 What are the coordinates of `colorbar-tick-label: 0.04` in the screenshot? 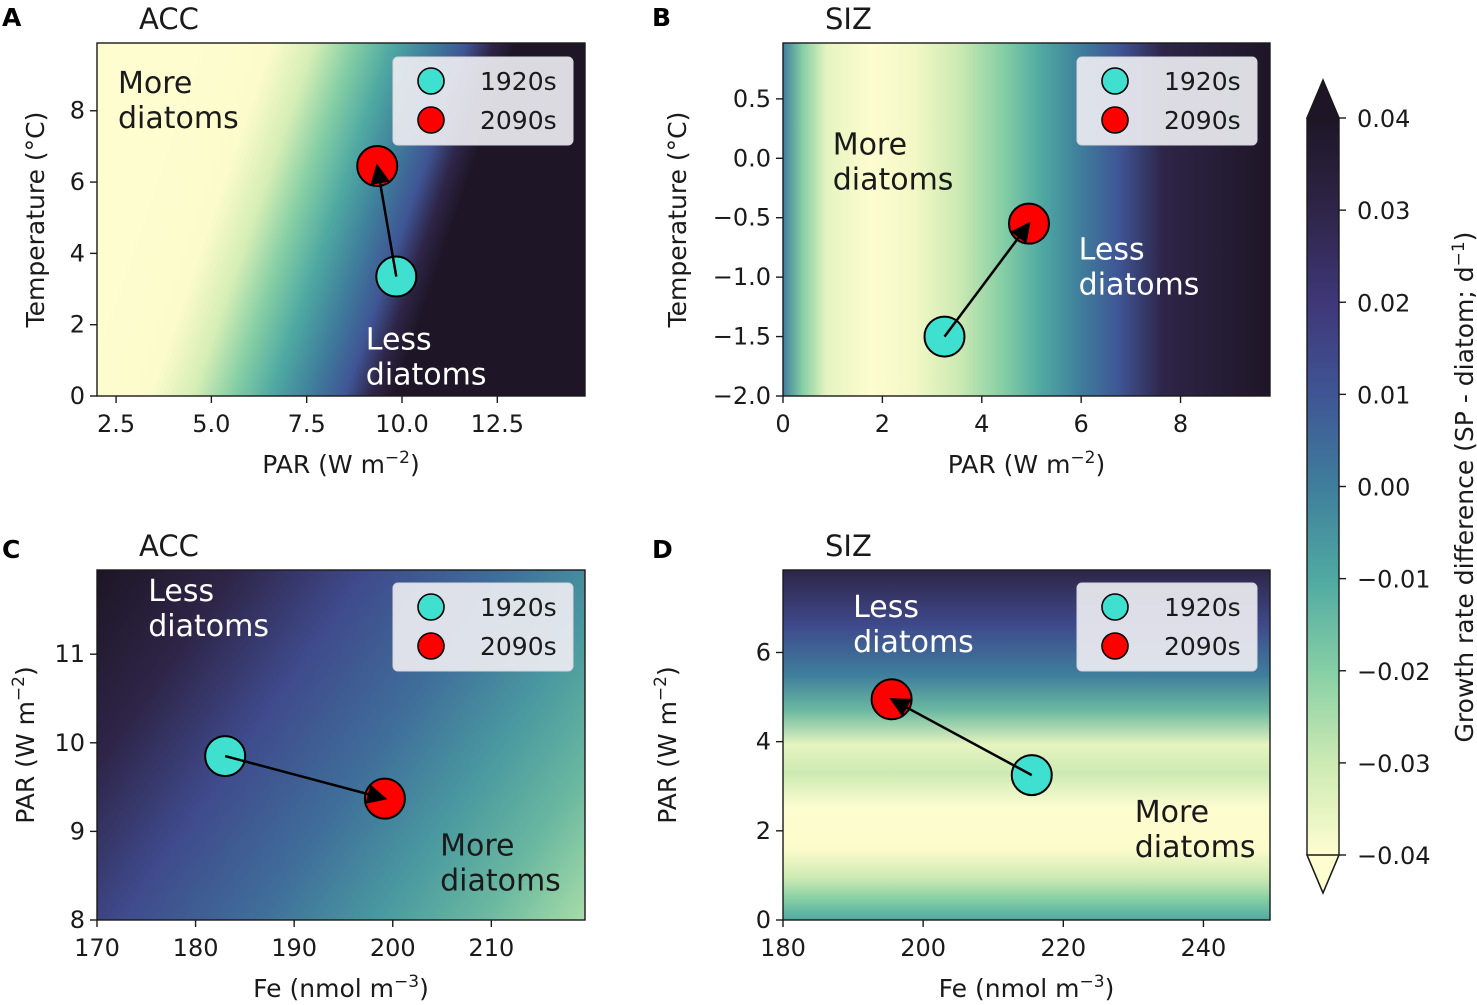 It's located at (1383, 119).